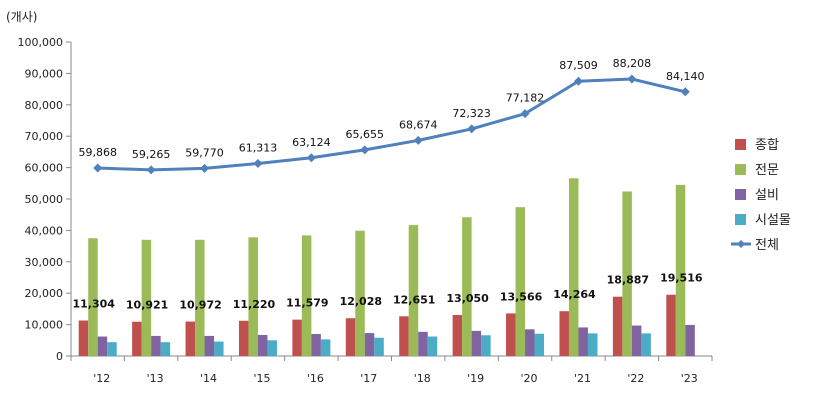  What do you see at coordinates (307, 303) in the screenshot?
I see `bar-value-label: 11,579` at bounding box center [307, 303].